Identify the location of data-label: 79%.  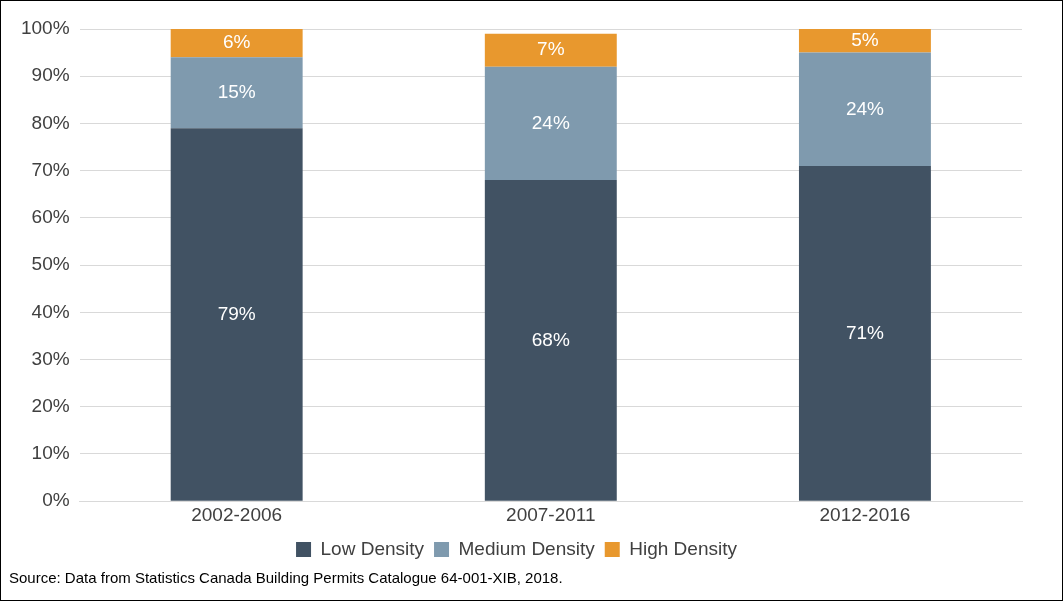
(236, 313).